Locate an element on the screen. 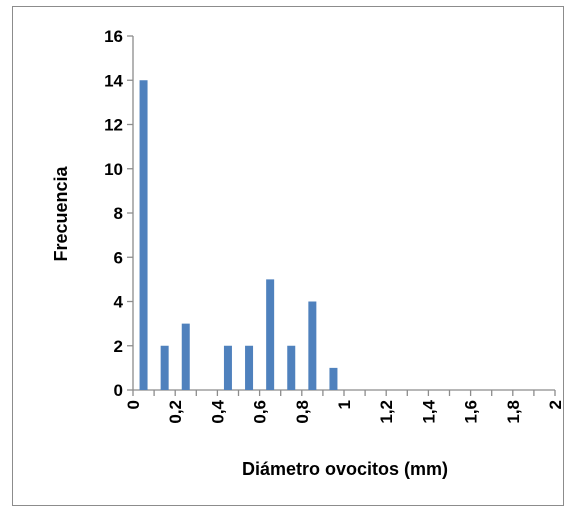  y-tick-label: 2 is located at coordinates (118, 346).